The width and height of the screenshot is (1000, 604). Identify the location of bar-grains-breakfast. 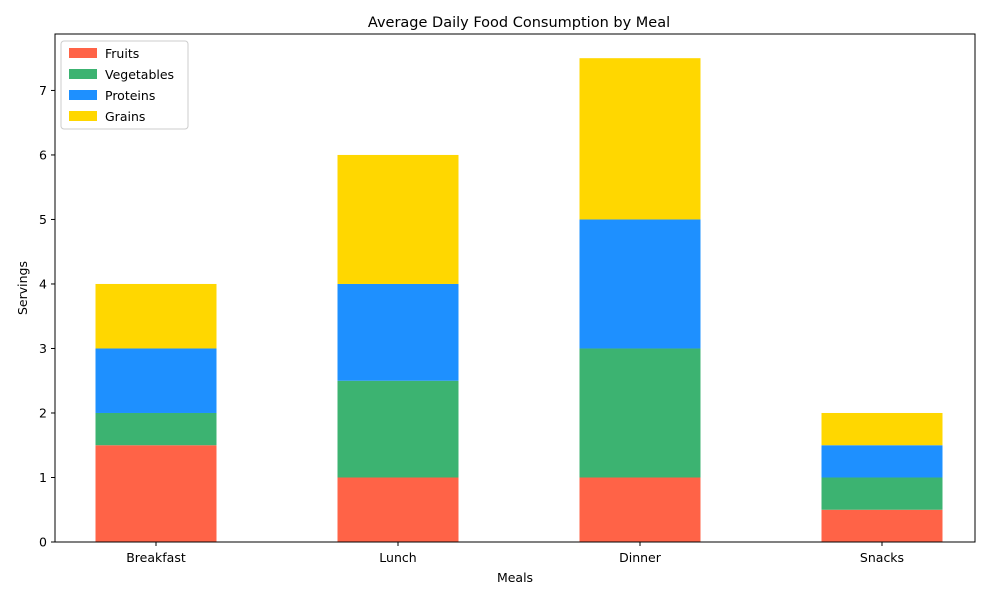
(156, 316).